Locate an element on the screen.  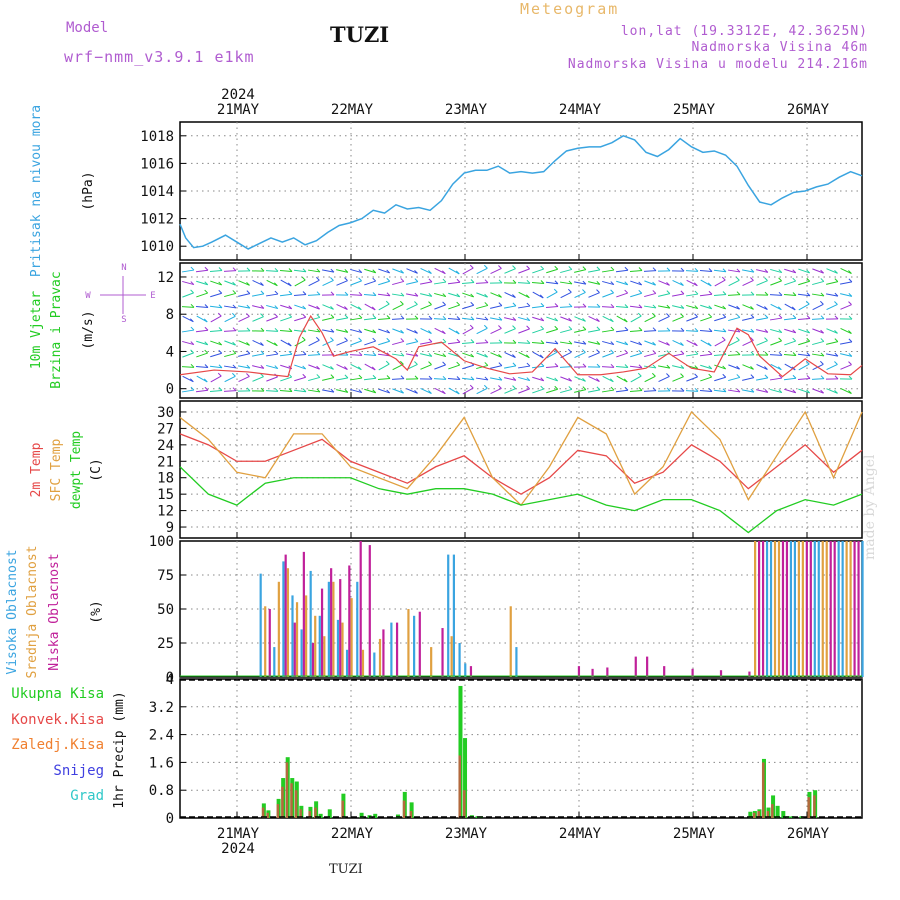
precip-total-bar is located at coordinates (375, 815).